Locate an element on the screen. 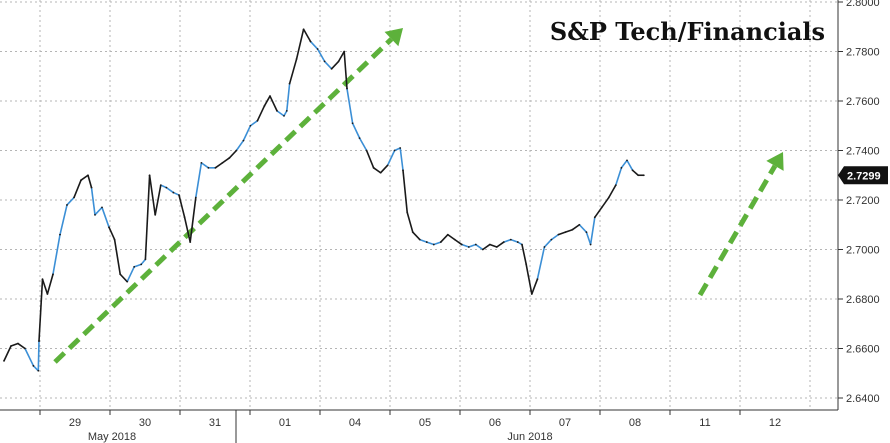 The height and width of the screenshot is (443, 890). y-tick-label: 2.6400 is located at coordinates (863, 399).